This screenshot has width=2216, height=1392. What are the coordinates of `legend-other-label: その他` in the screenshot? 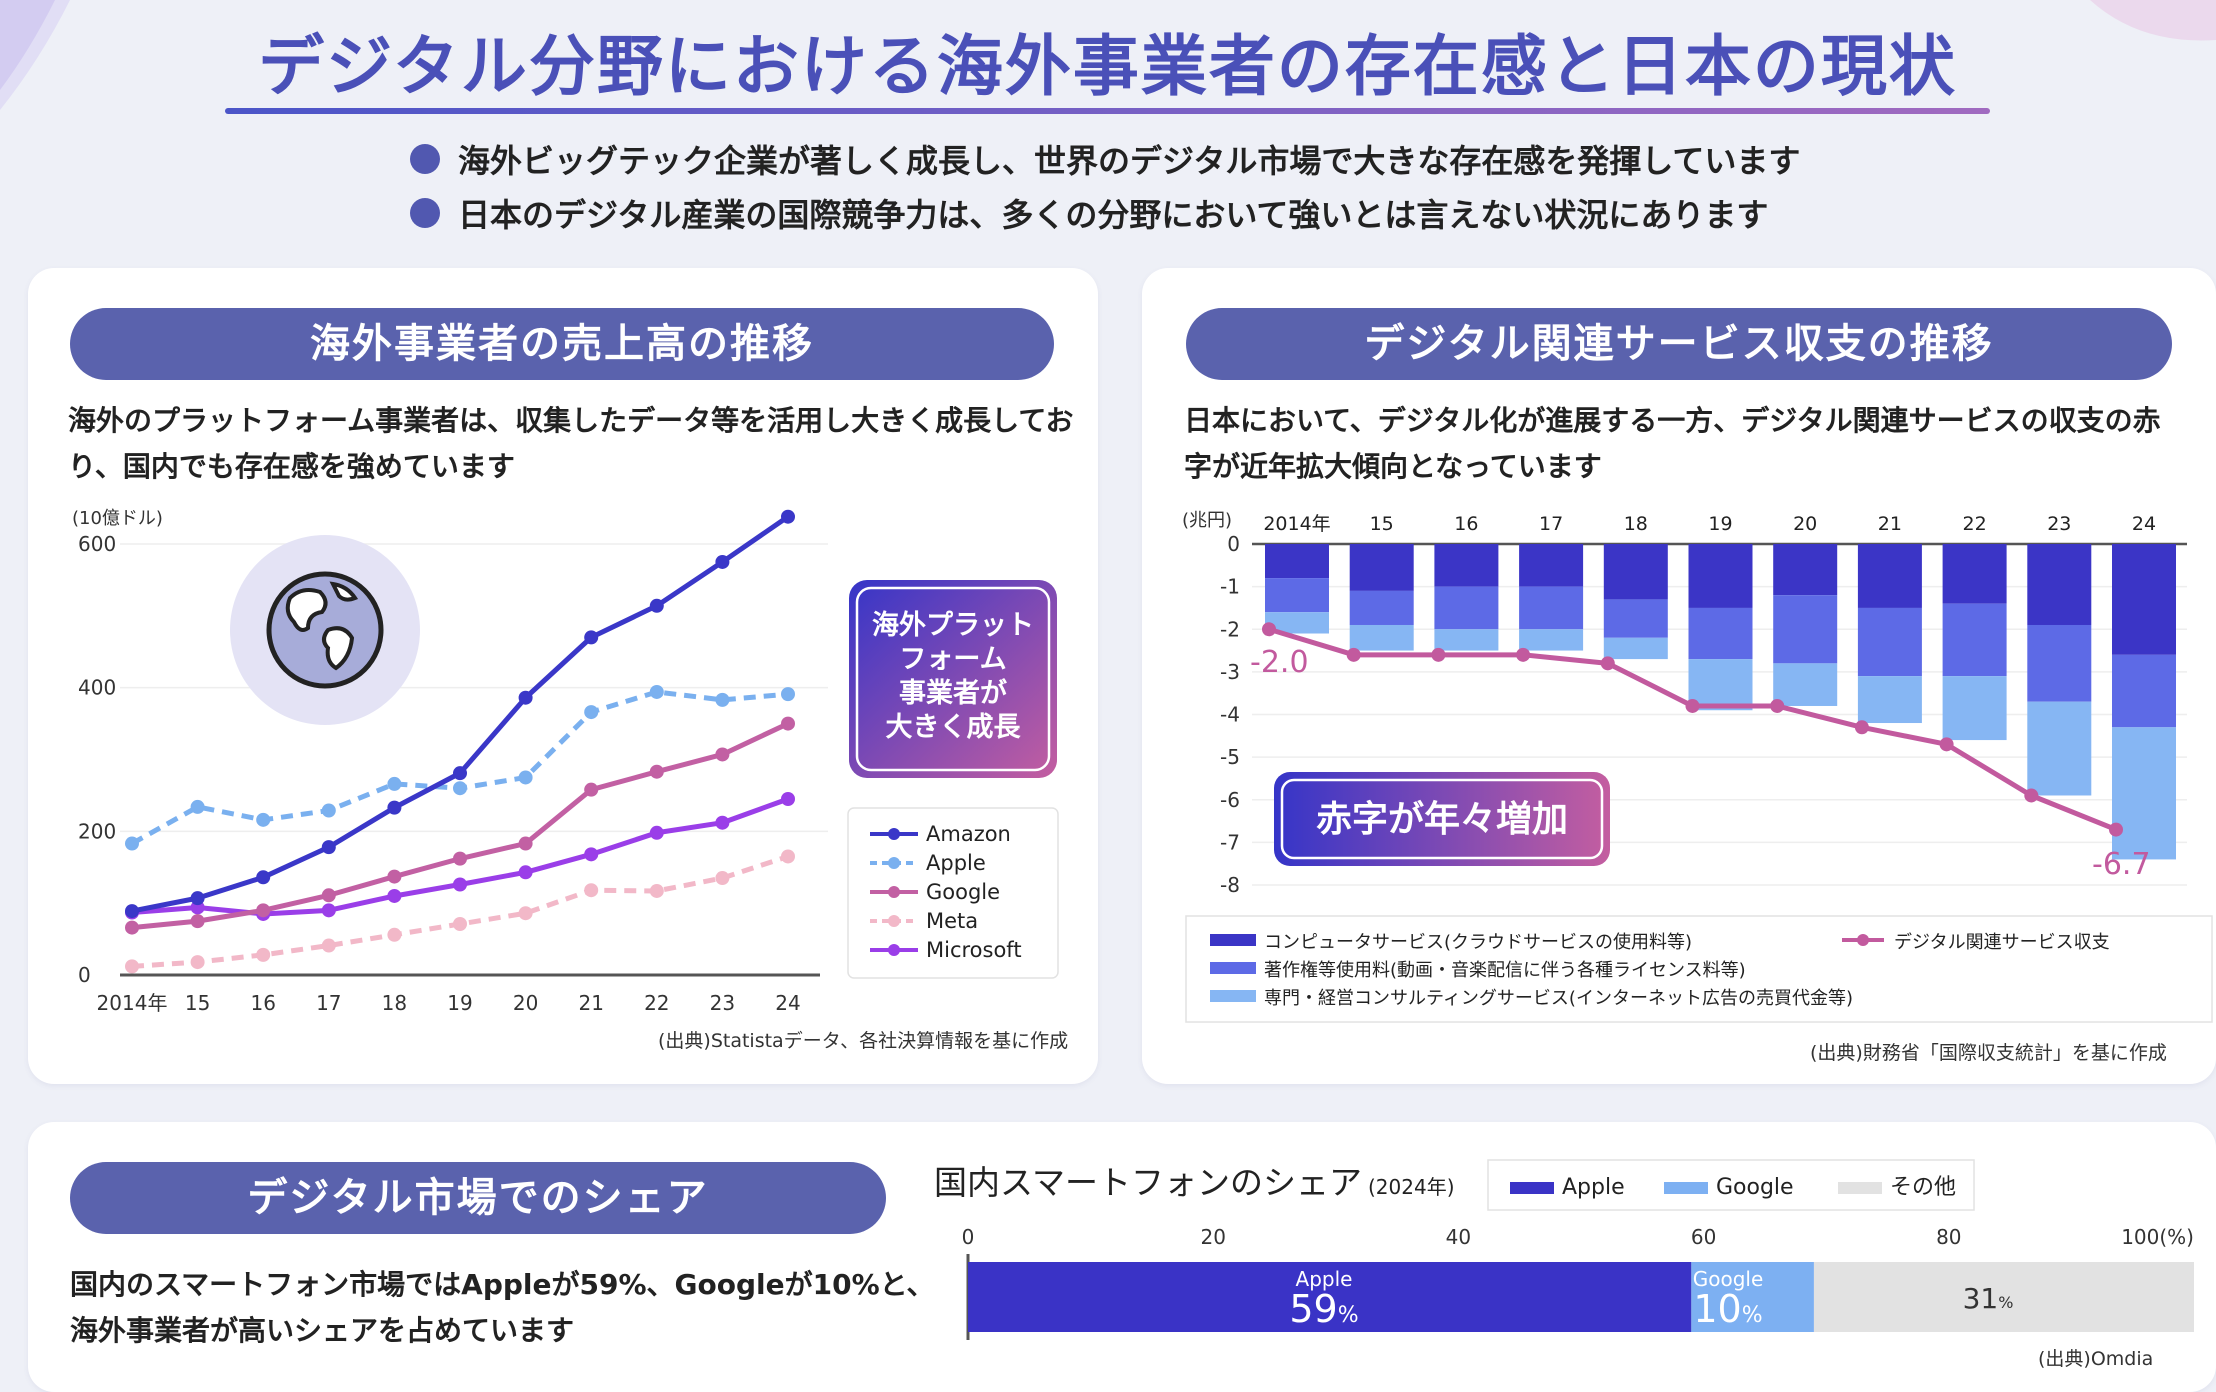 It's located at (1923, 1187).